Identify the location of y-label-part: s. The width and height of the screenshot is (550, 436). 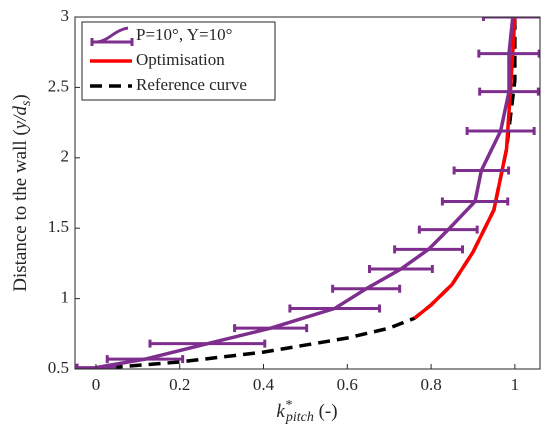
(26, 103).